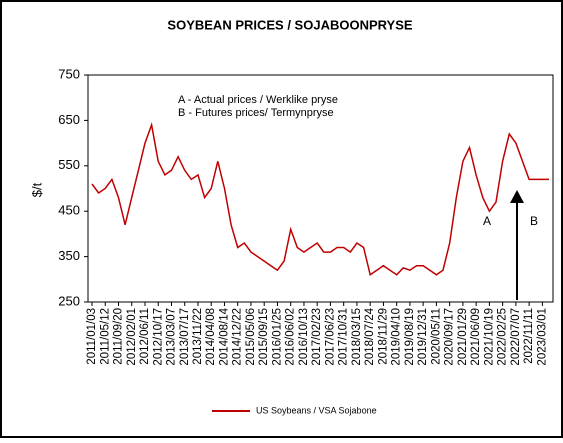  Describe the element at coordinates (291, 337) in the screenshot. I see `x-tick-label: 2016/06/02` at that location.